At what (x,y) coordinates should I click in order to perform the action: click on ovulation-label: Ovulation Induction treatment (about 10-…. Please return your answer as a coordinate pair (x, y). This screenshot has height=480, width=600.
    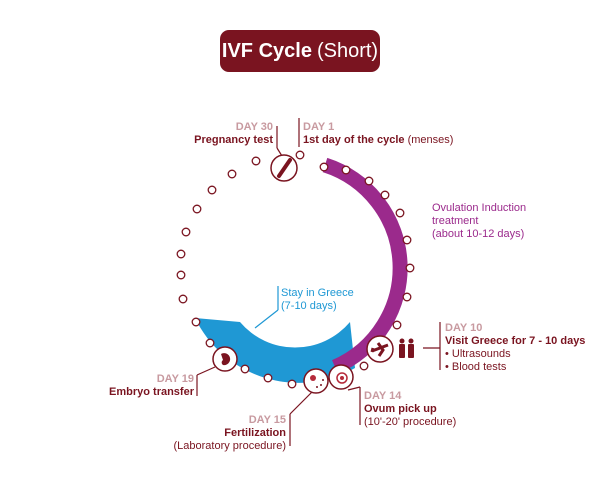
    Looking at the image, I should click on (479, 221).